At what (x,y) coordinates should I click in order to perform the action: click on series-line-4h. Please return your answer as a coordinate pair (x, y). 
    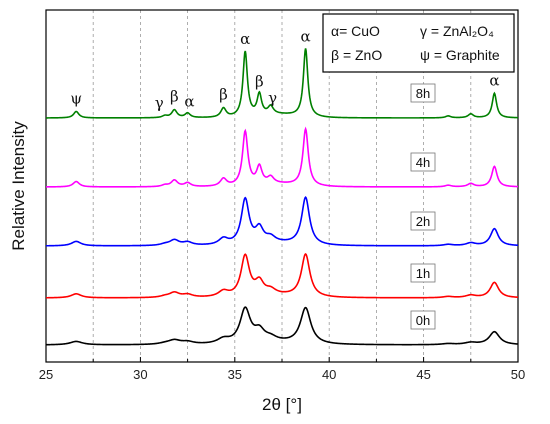
    Looking at the image, I should click on (282, 157).